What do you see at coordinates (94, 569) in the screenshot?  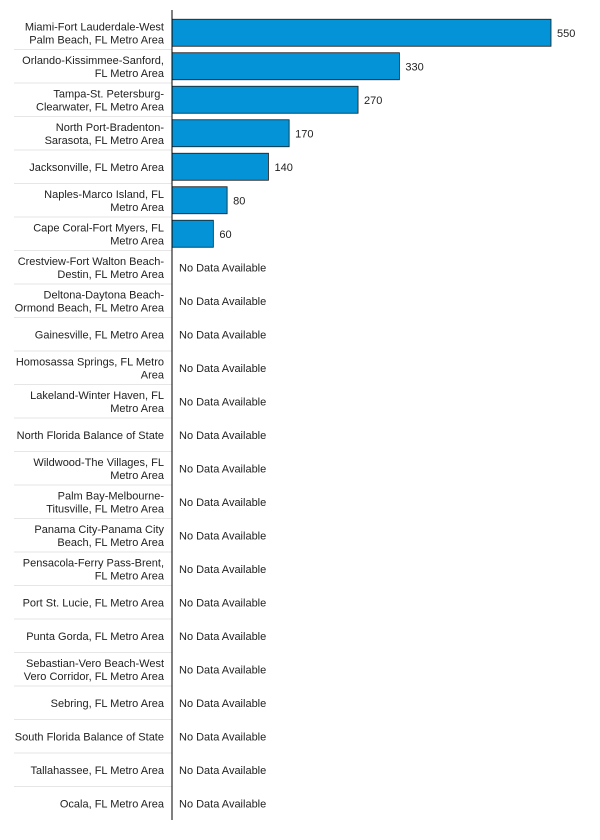 I see `category-label: Pensacola-Ferry Pass-Brent, FL Metro Area` at bounding box center [94, 569].